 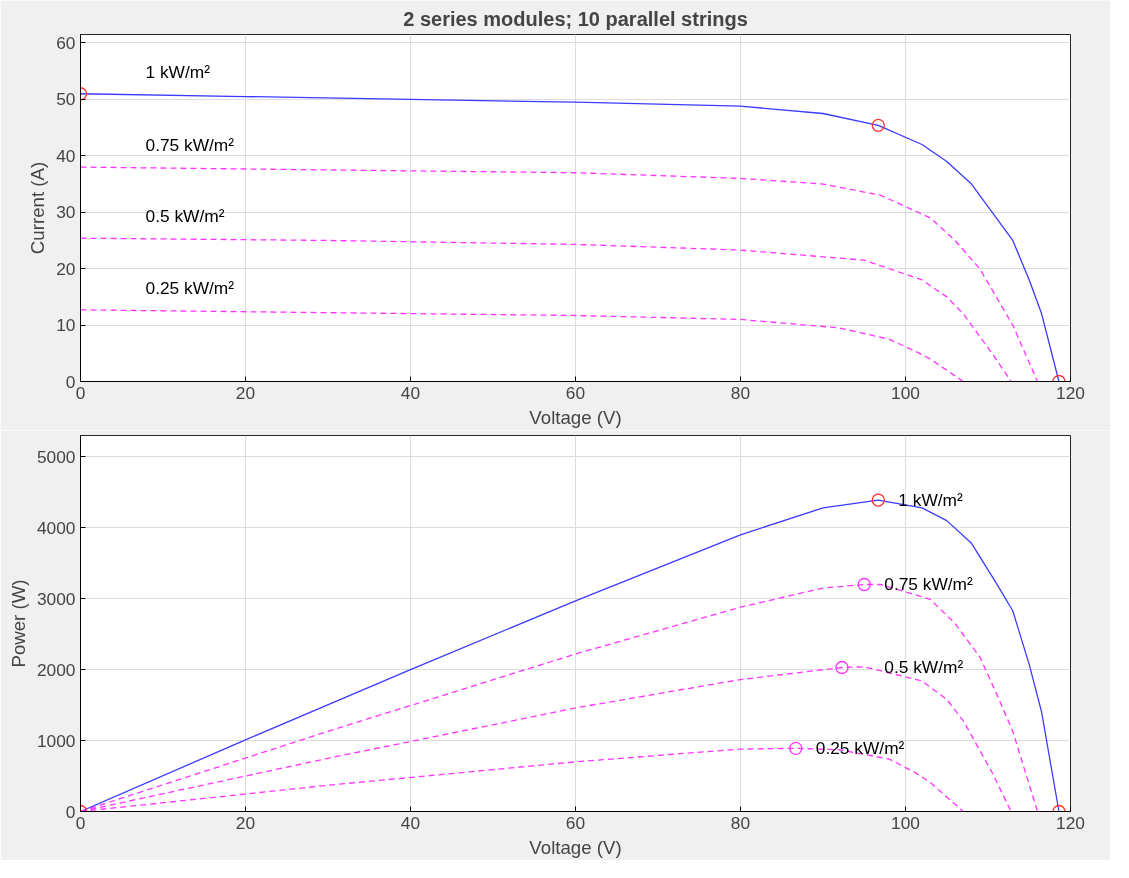 What do you see at coordinates (575, 18) in the screenshot?
I see `chart-title: 2 series modules; 10 parallel strings` at bounding box center [575, 18].